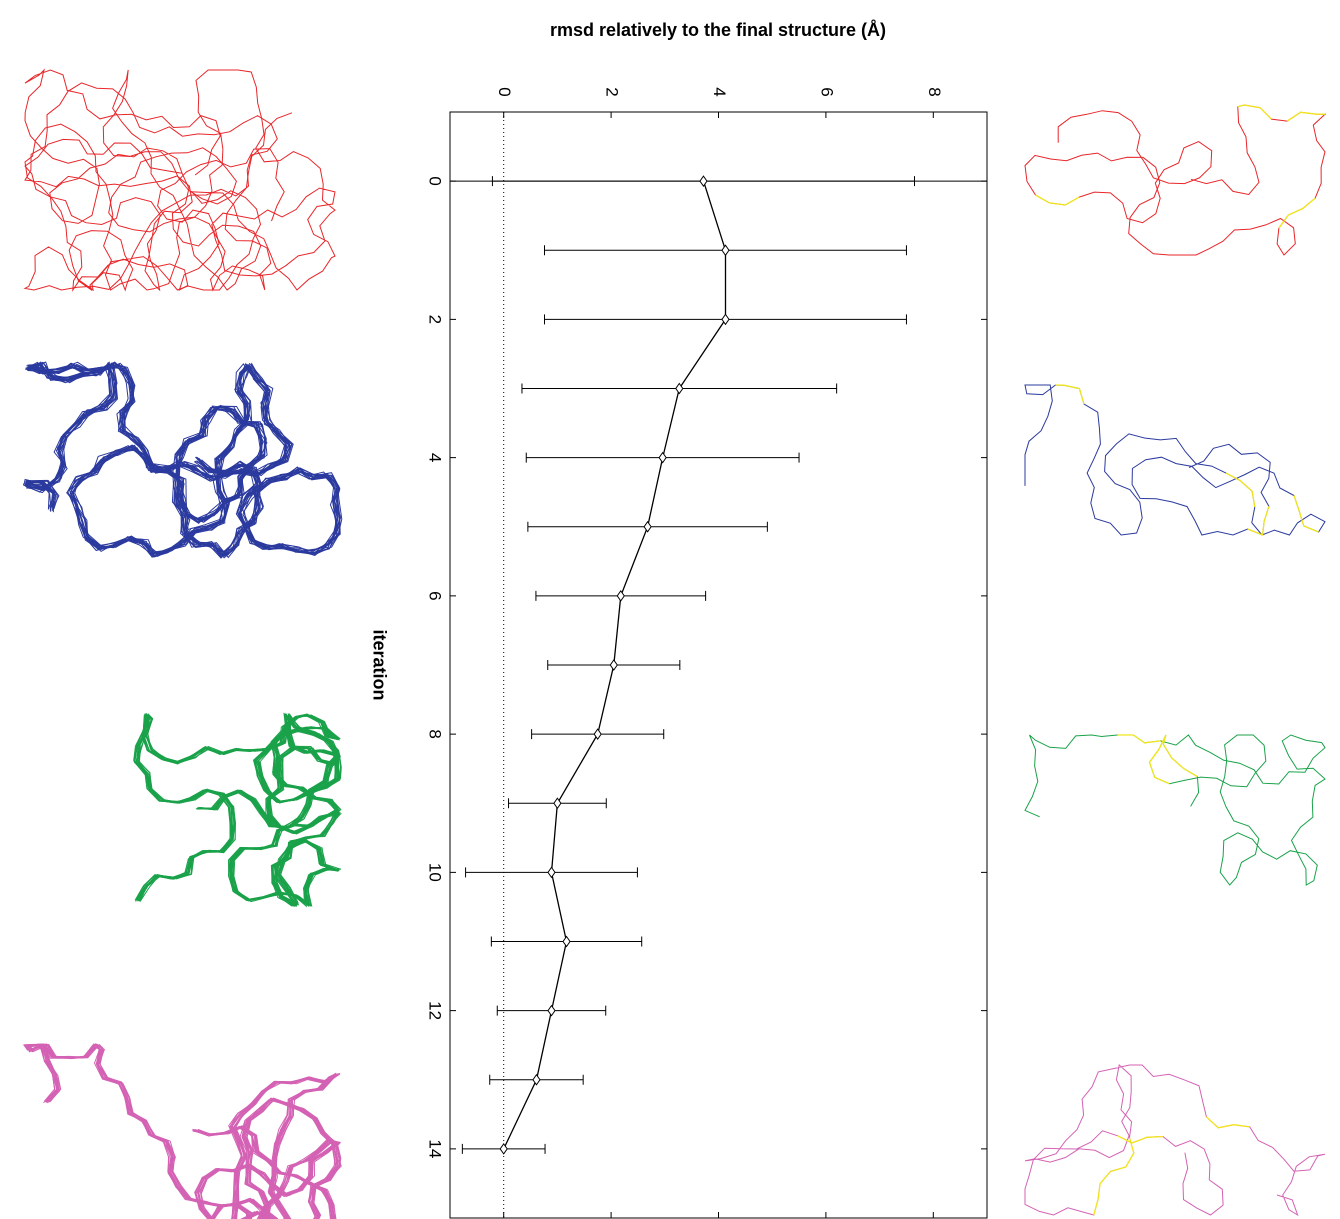 The width and height of the screenshot is (1340, 1219). What do you see at coordinates (612, 91) in the screenshot?
I see `y-tick-label: 2` at bounding box center [612, 91].